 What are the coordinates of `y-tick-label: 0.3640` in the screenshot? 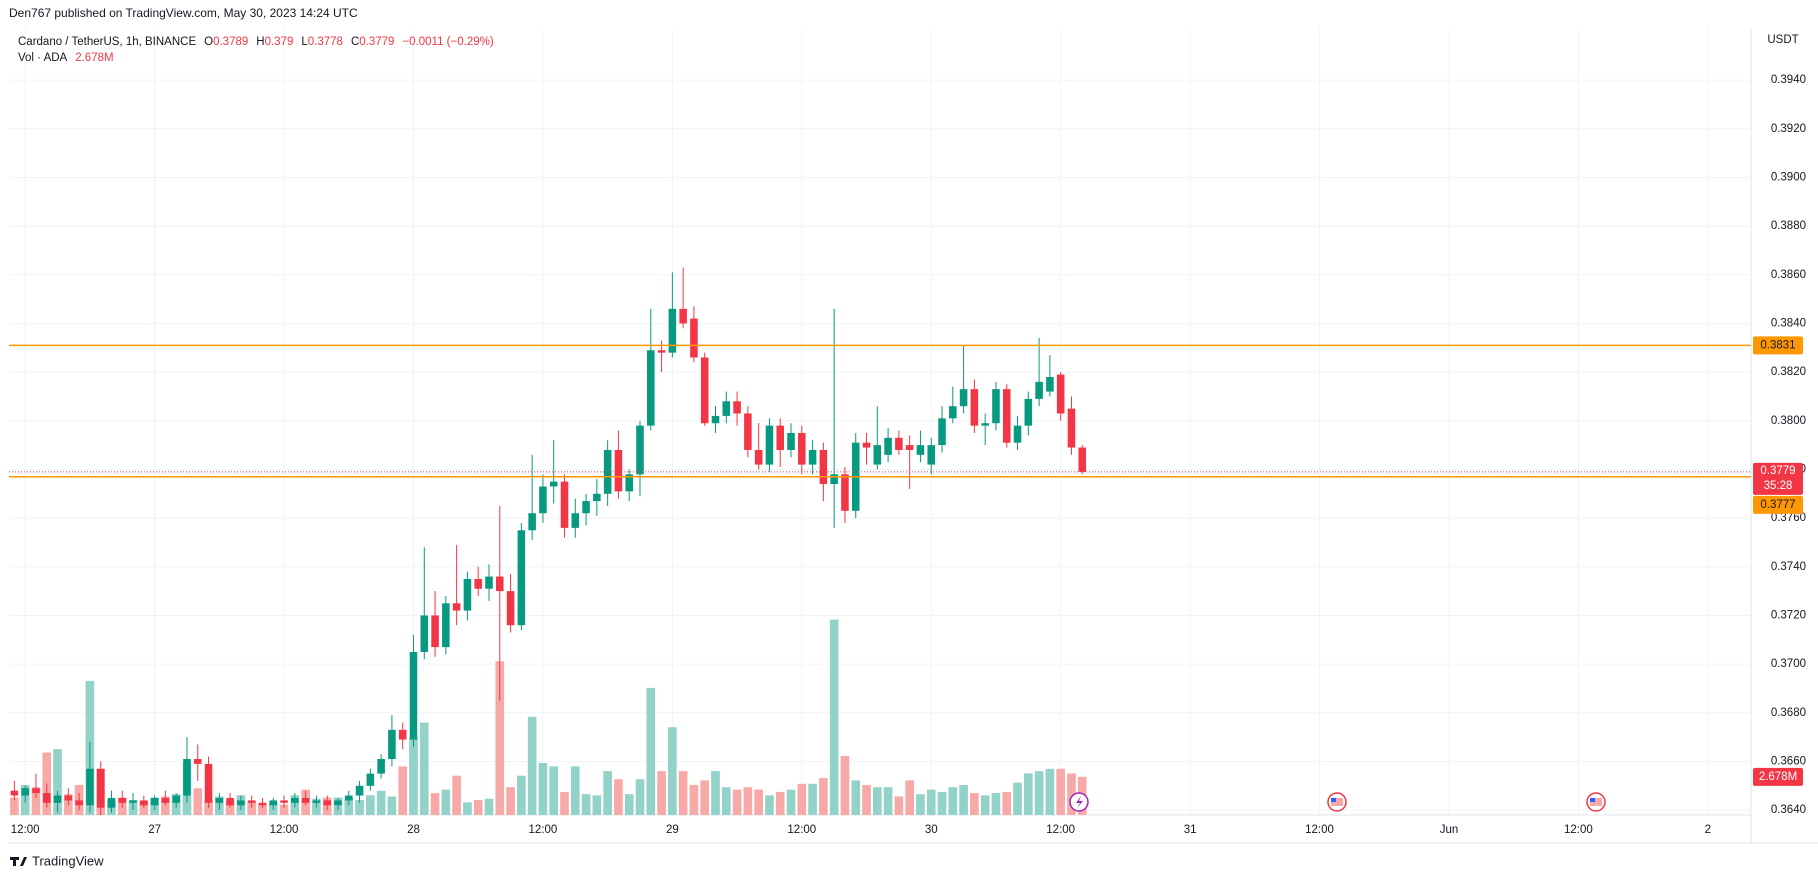 It's located at (1788, 810).